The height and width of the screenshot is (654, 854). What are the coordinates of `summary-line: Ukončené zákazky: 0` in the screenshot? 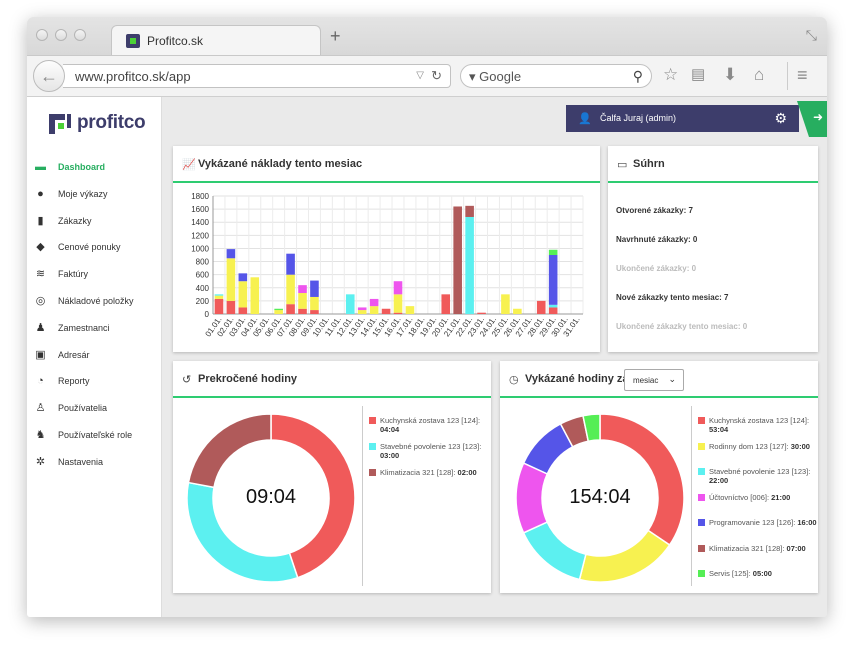 It's located at (656, 268).